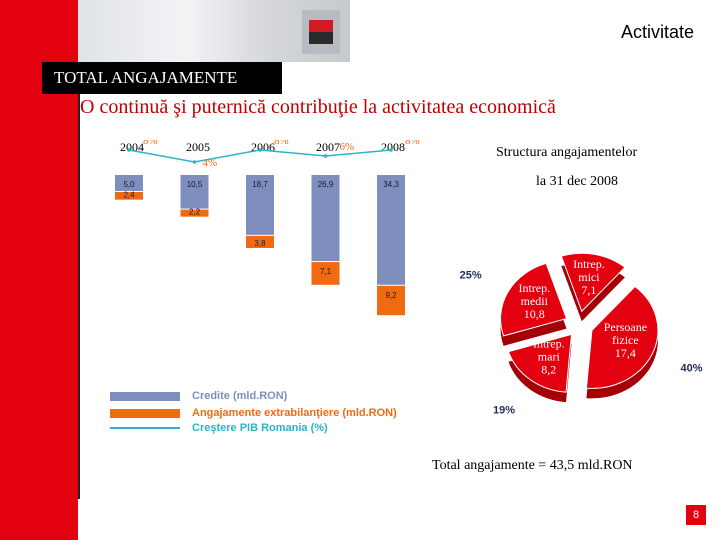 This screenshot has height=540, width=720. Describe the element at coordinates (391, 184) in the screenshot. I see `credit-label: 34,3` at that location.